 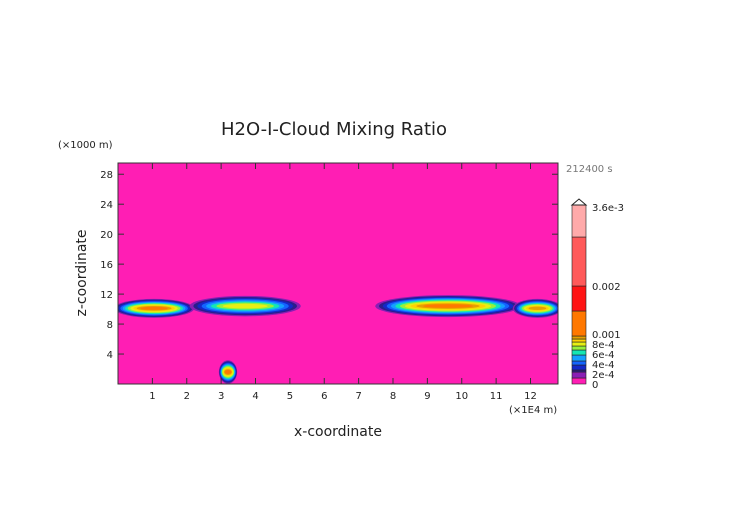 What do you see at coordinates (530, 396) in the screenshot?
I see `x-tick-label: 12` at bounding box center [530, 396].